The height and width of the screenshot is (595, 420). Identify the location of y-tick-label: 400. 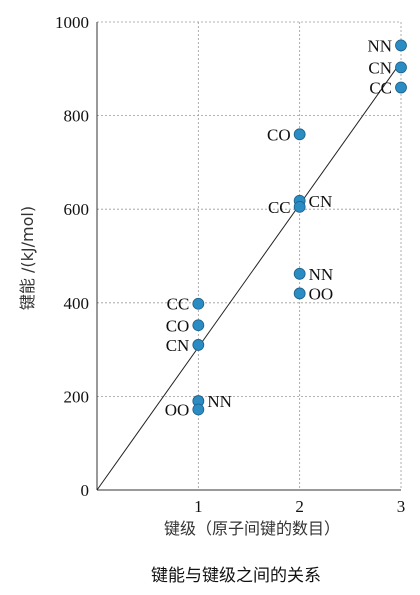
(77, 303).